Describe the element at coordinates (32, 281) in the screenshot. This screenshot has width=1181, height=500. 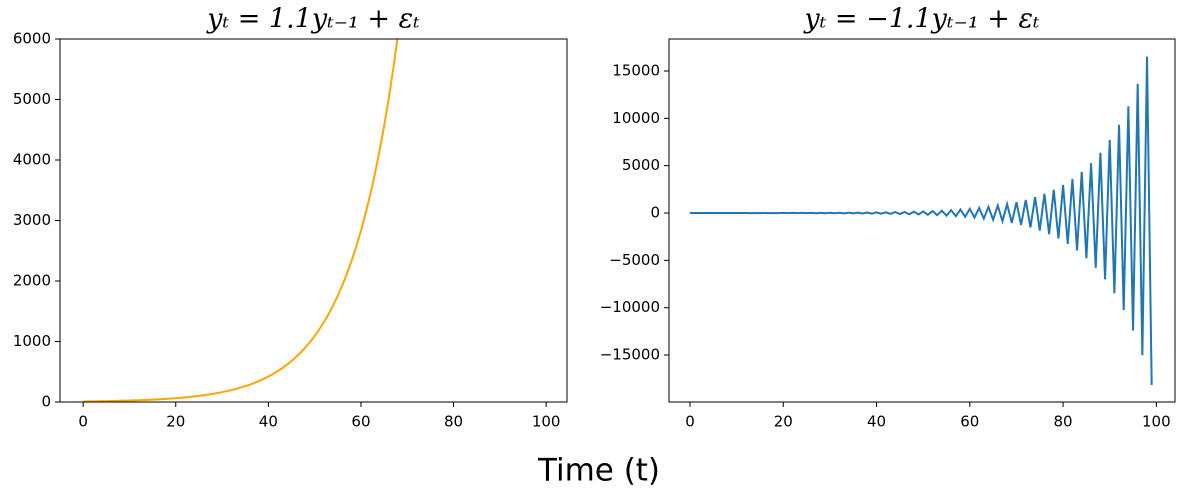
I see `y-tick-label: 2000` at that location.